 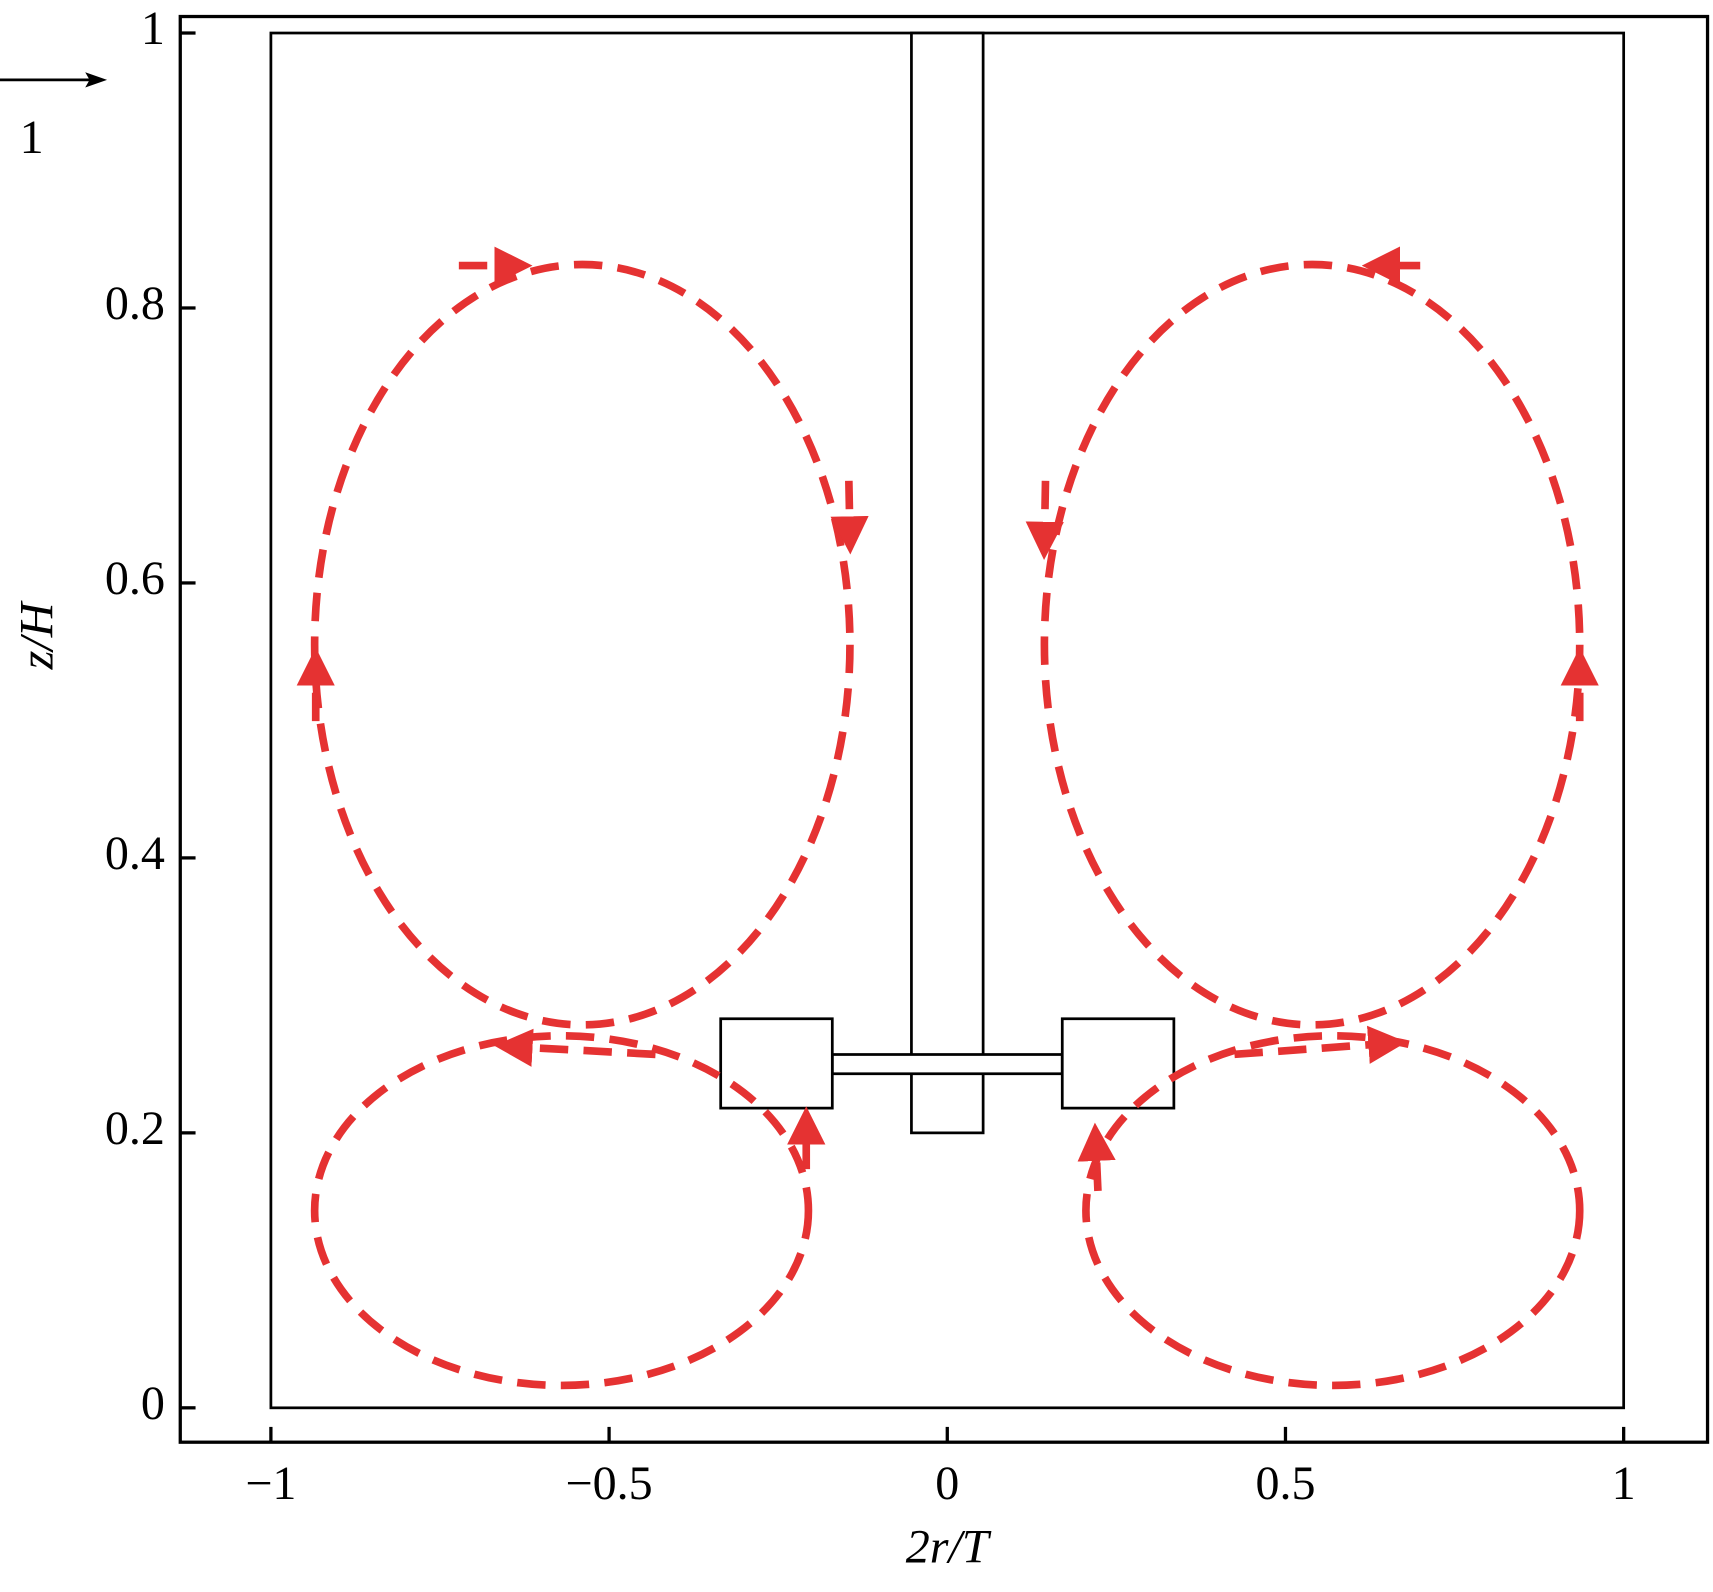 I want to click on x-axis-label: 2r/T, so click(x=949, y=1546).